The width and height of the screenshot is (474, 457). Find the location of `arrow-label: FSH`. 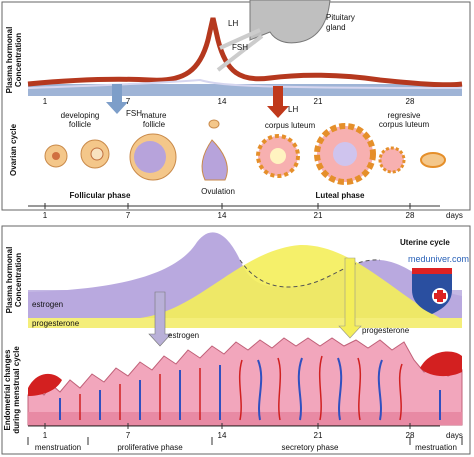

arrow-label: FSH is located at coordinates (134, 113).